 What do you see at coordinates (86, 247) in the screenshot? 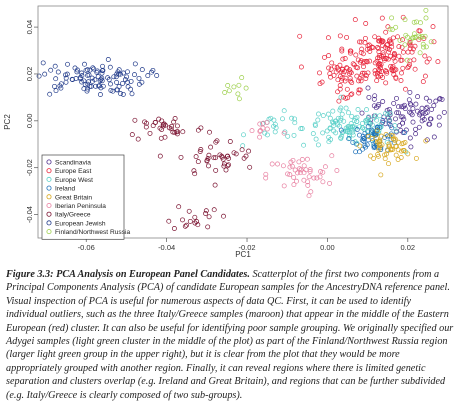
I see `x-tick-label: -0.06` at bounding box center [86, 247].